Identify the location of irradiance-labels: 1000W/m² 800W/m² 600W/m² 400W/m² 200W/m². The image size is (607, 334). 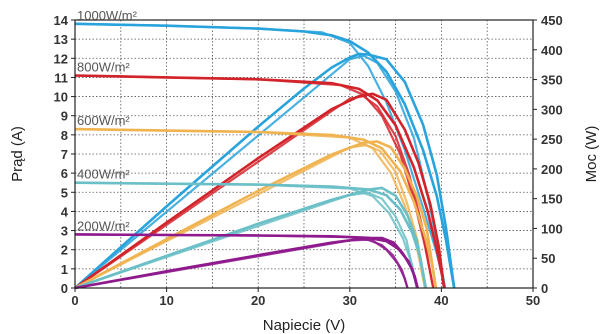
(107, 121).